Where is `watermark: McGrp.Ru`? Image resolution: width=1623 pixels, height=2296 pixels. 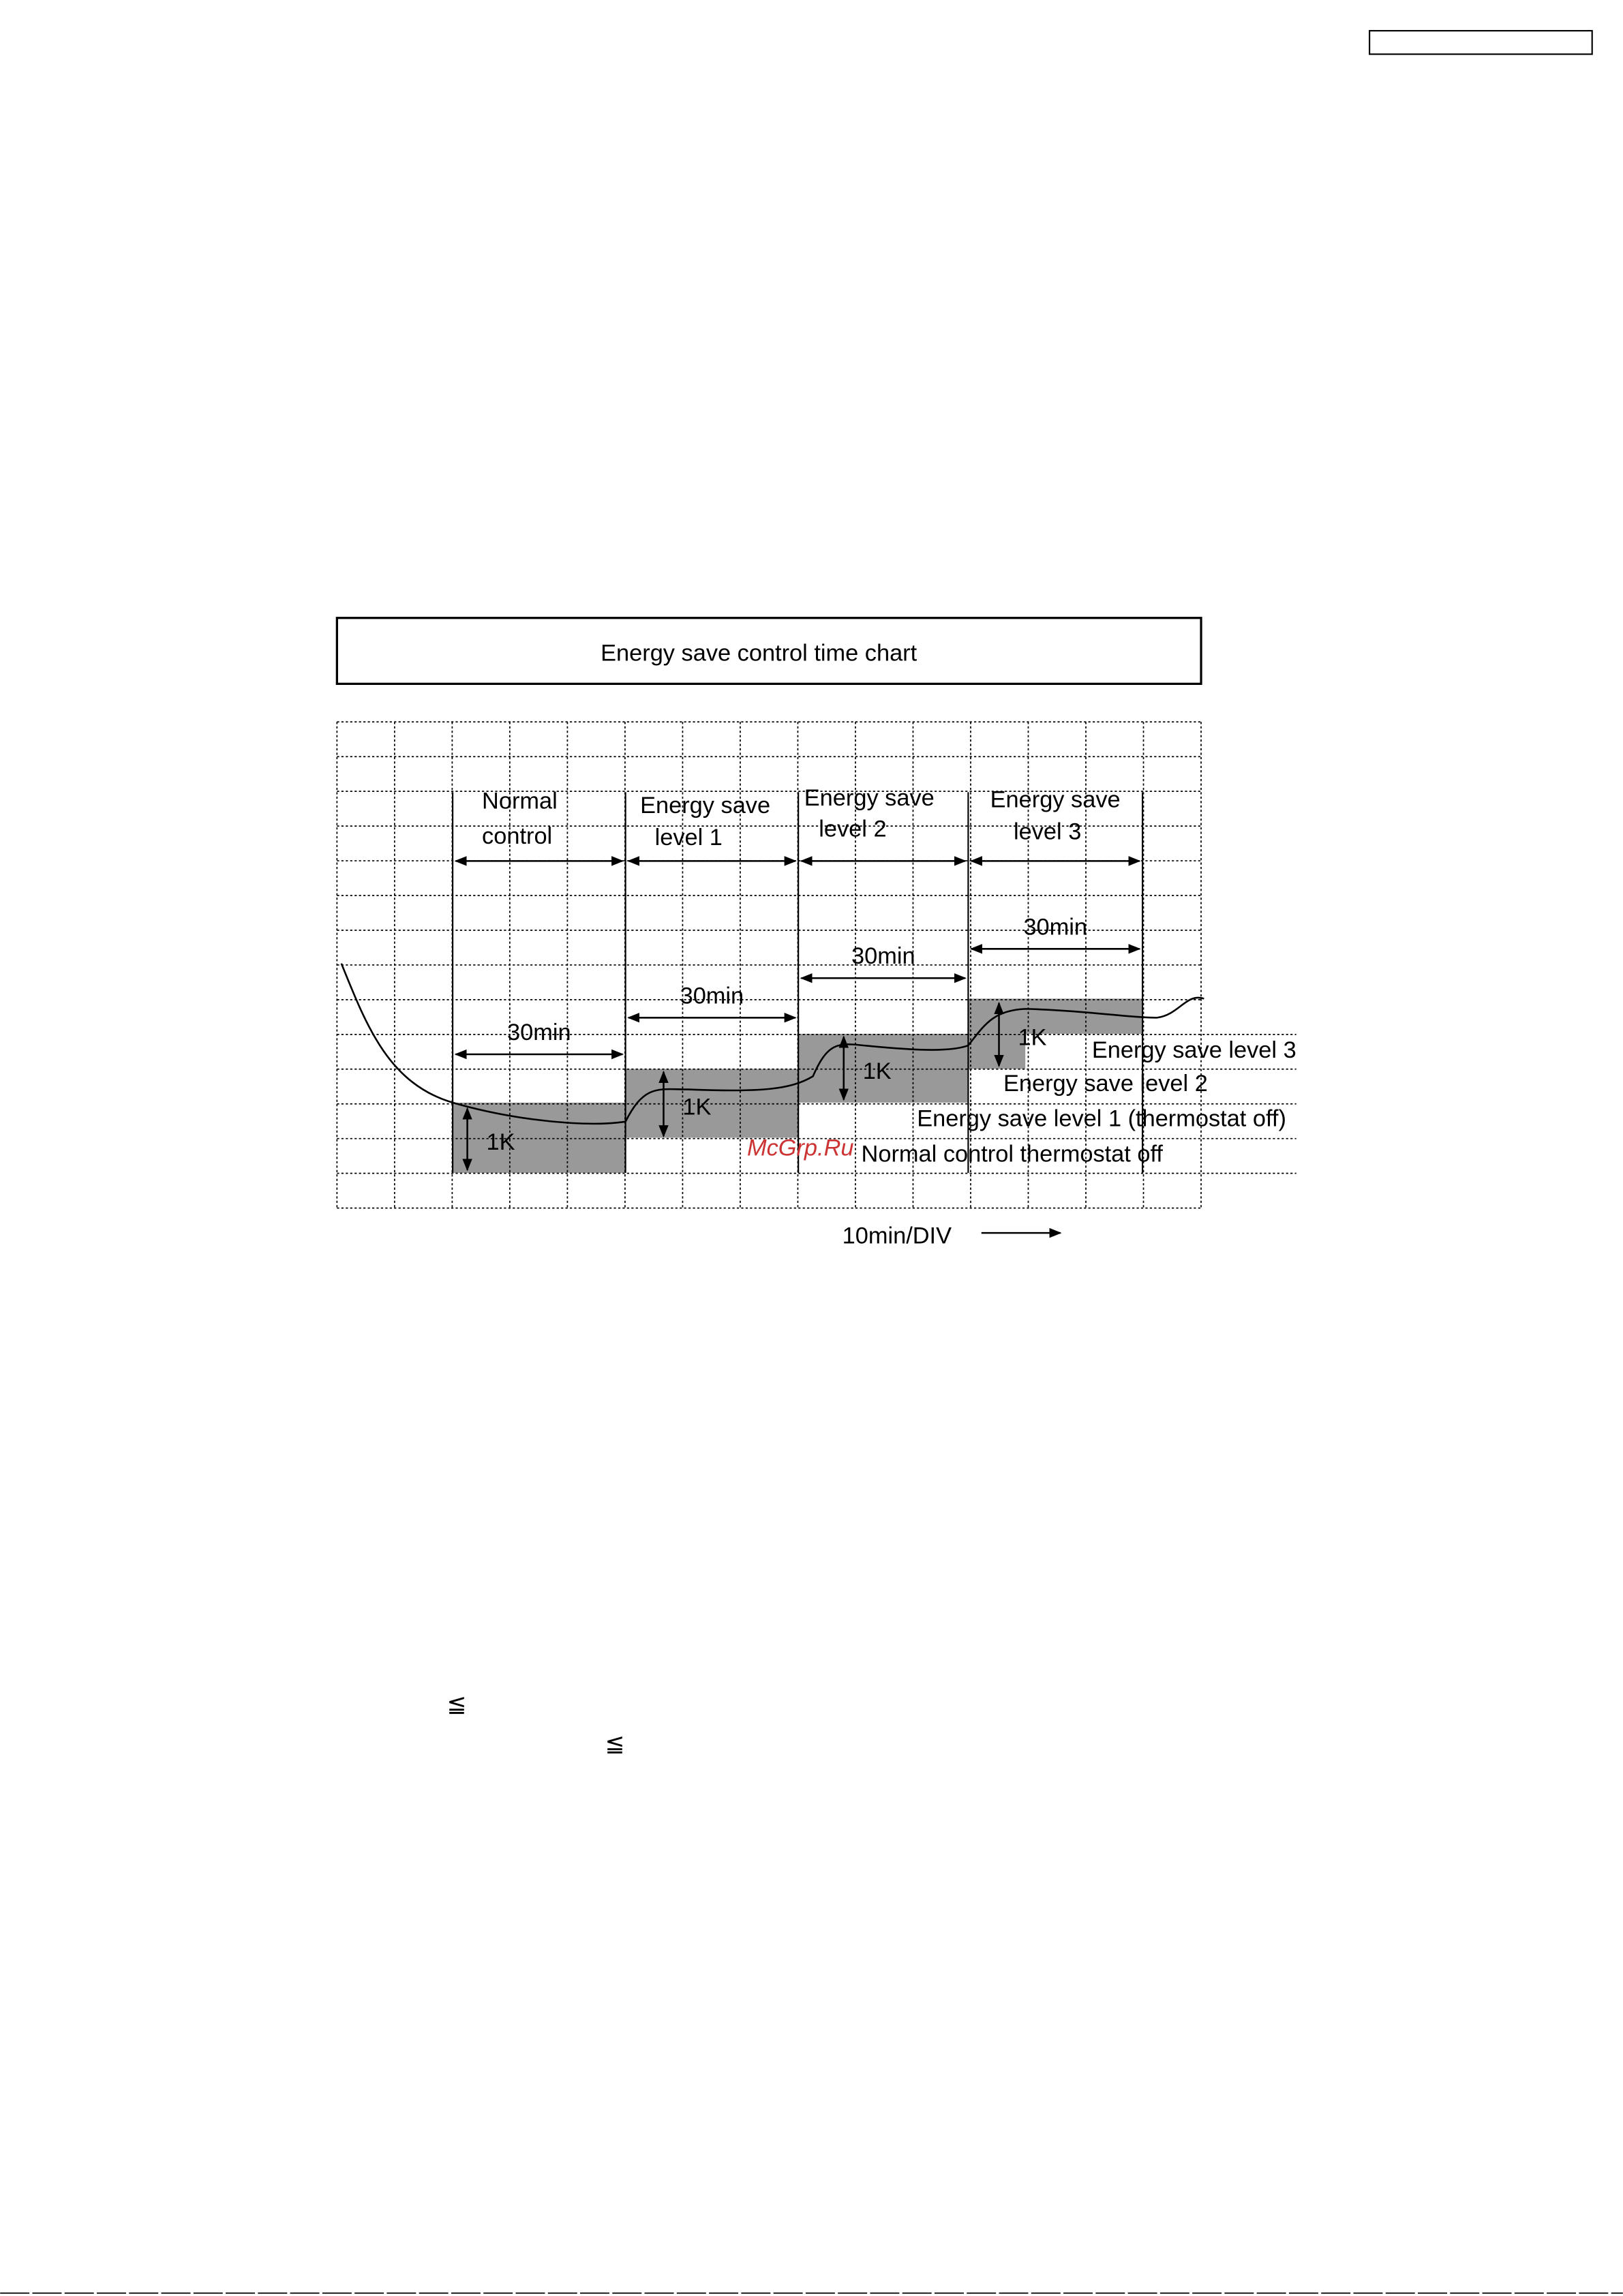
watermark: McGrp.Ru is located at coordinates (800, 1148).